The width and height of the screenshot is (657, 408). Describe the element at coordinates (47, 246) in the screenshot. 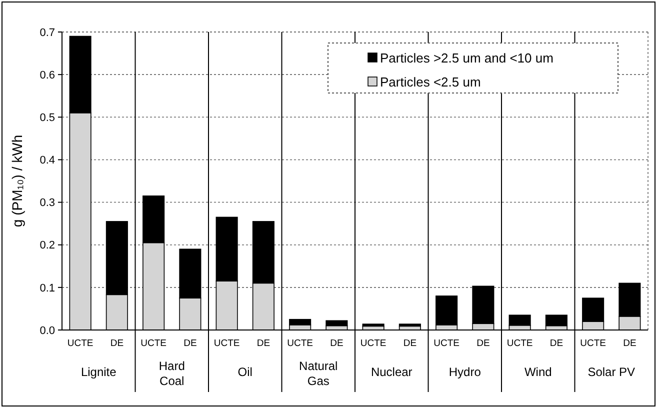

I see `y-tick-label: 0.2` at that location.